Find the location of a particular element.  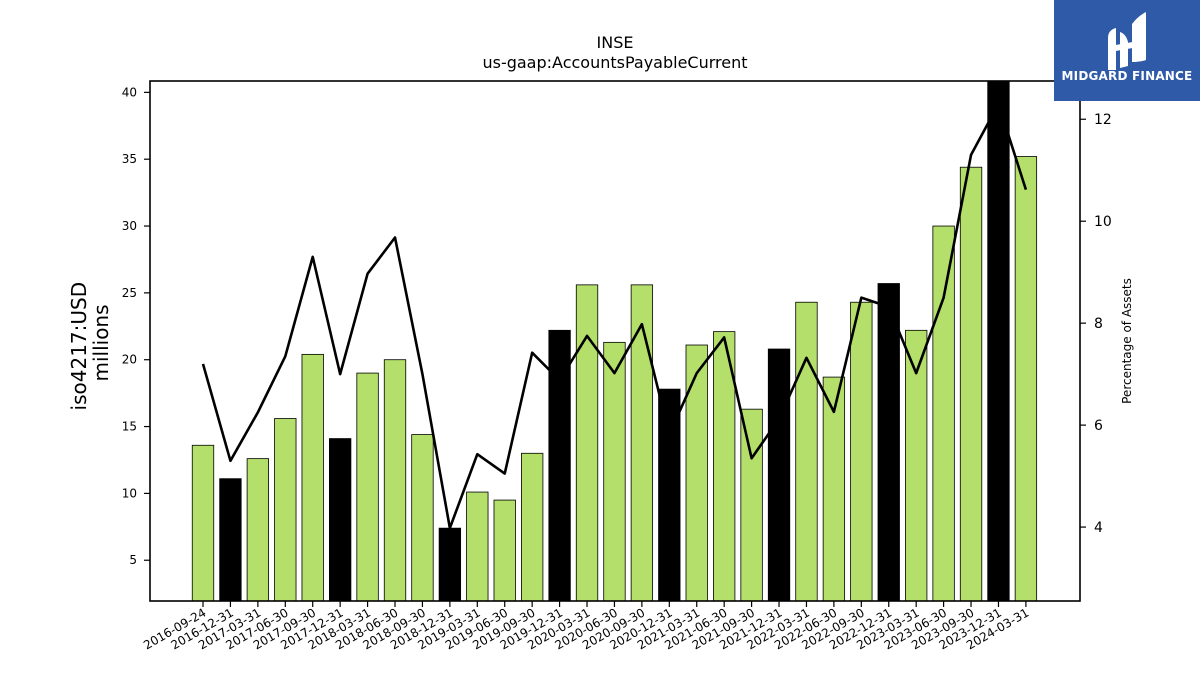

y-tick-label-20: 20 is located at coordinates (129, 360).